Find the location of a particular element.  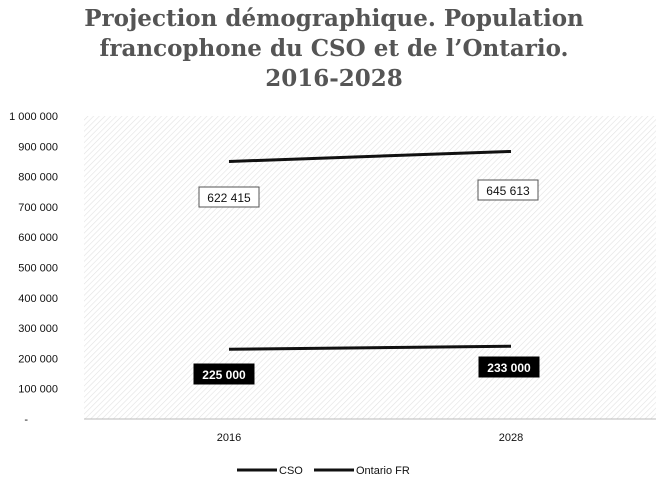

y-tick-label: 500 000 is located at coordinates (38, 269).